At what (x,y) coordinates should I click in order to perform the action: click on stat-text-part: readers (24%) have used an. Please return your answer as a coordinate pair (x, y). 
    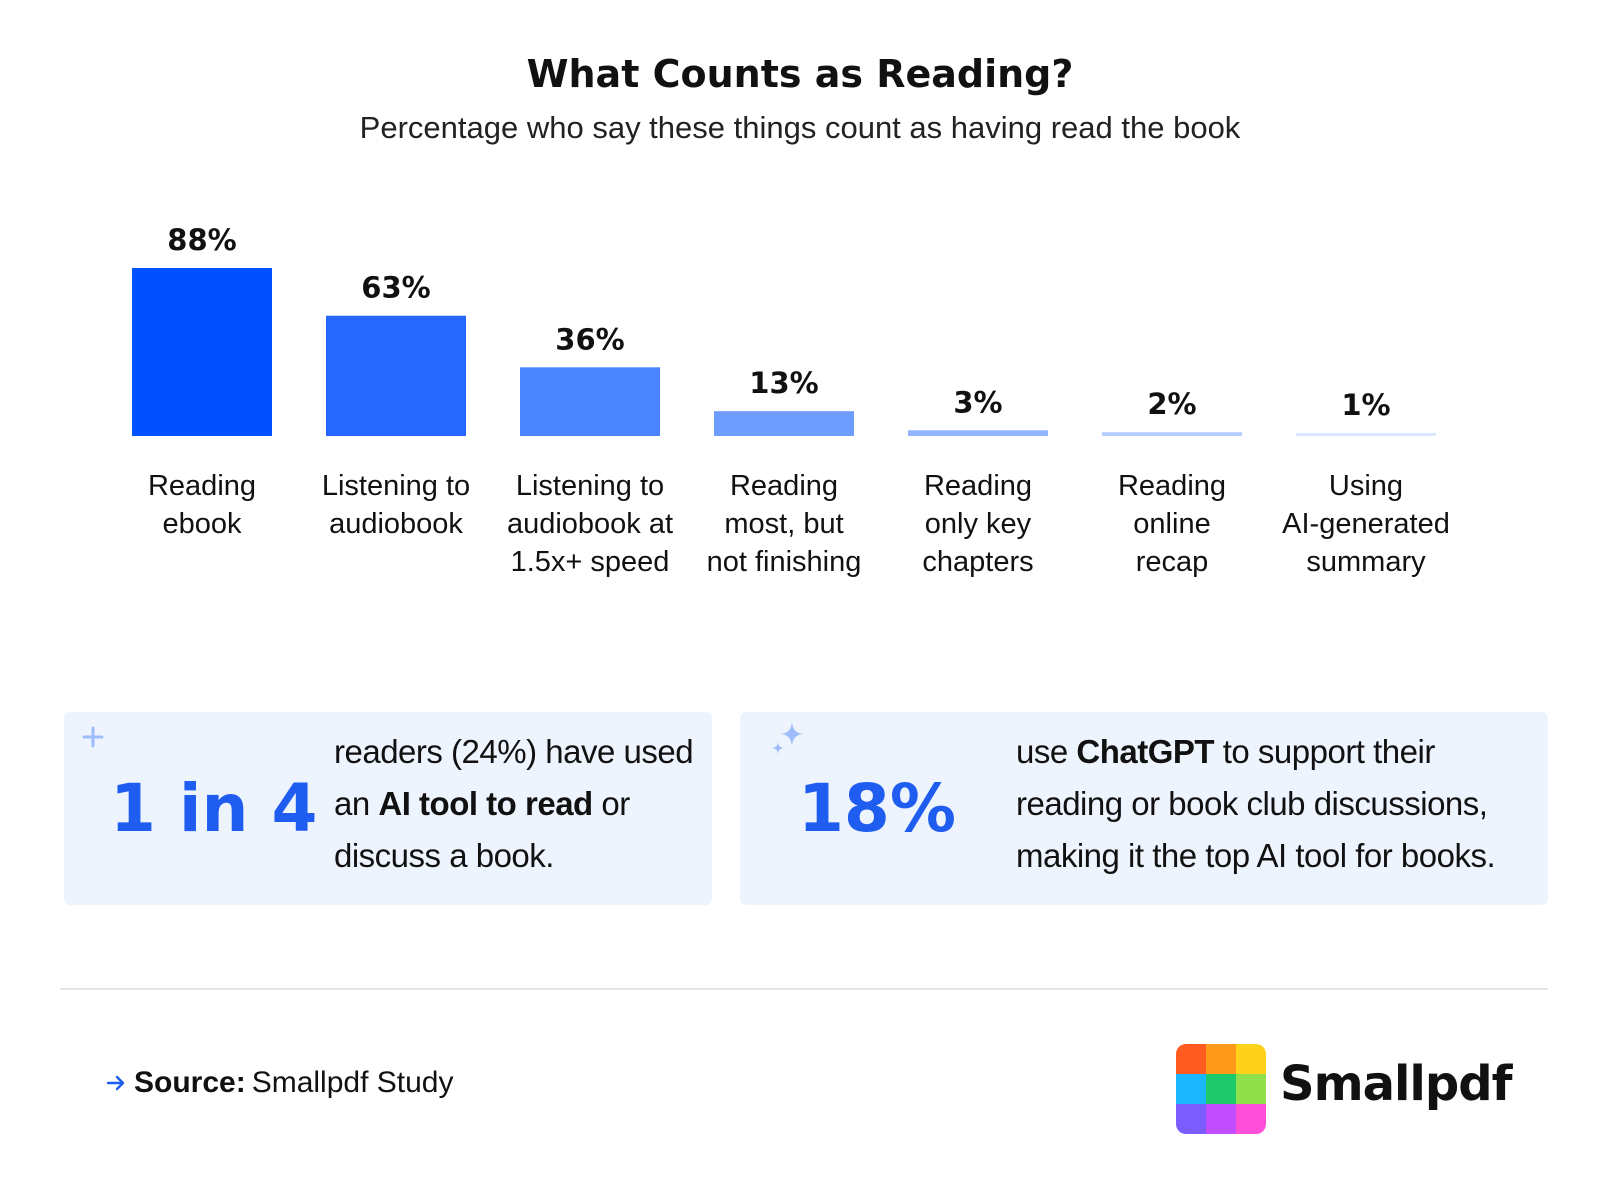
    Looking at the image, I should click on (514, 777).